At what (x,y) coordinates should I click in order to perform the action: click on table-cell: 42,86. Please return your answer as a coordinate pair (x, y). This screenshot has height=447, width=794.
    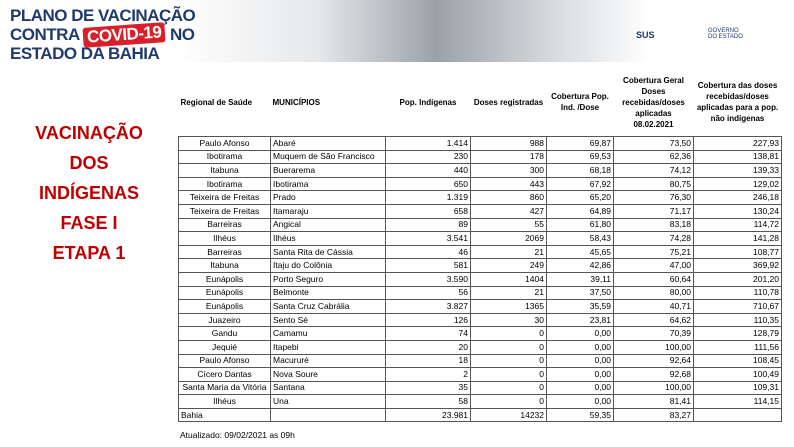
    Looking at the image, I should click on (580, 265).